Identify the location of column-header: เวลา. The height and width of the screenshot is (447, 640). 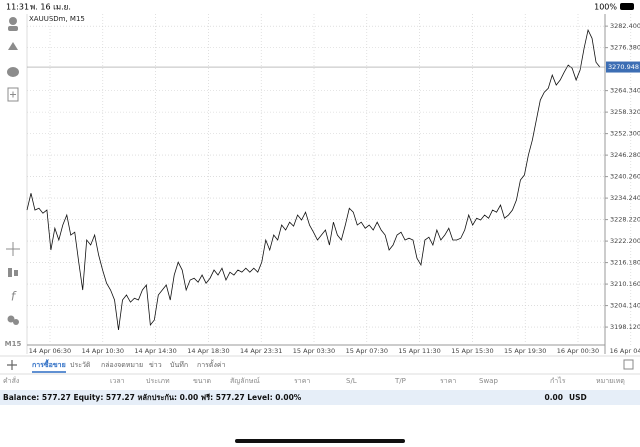
(117, 381).